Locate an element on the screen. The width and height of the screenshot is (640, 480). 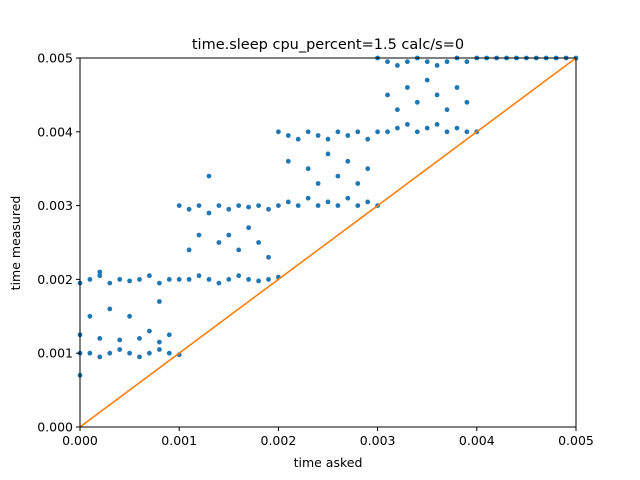
y-tick-label: 0.003 is located at coordinates (55, 205).